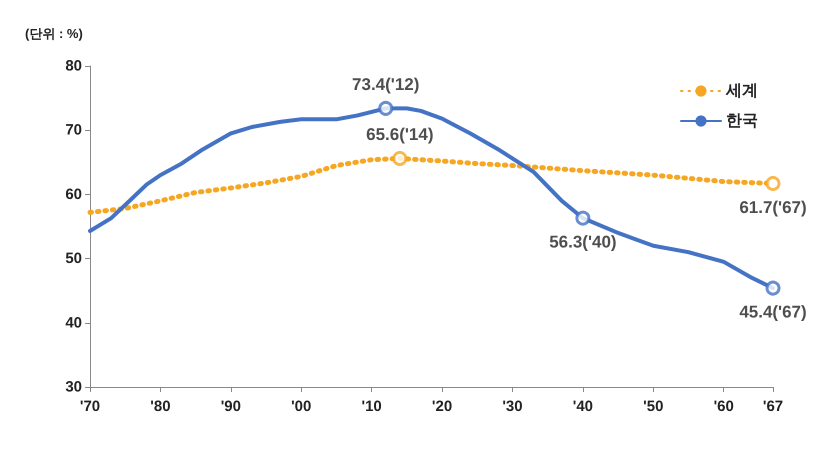  What do you see at coordinates (724, 406) in the screenshot?
I see `x-tick-label: '60` at bounding box center [724, 406].